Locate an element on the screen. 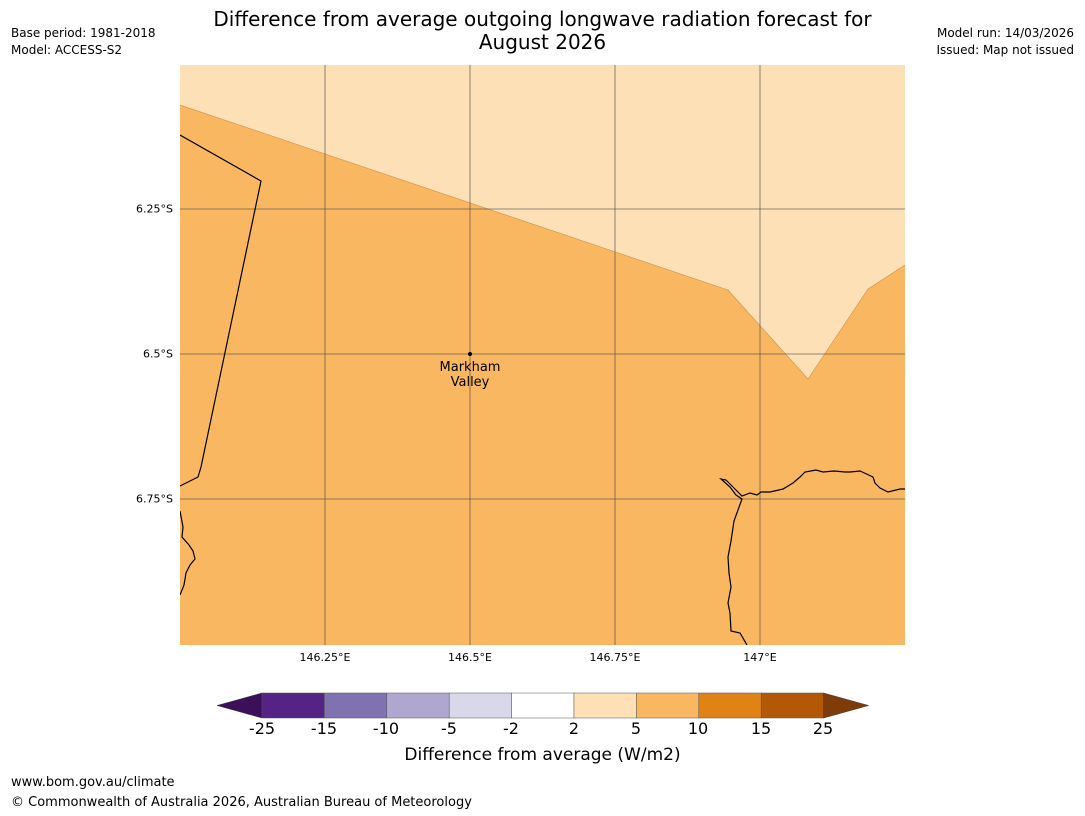 Image resolution: width=1085 pixels, height=816 pixels. lon-label-146-5: 146.5°E is located at coordinates (470, 657).